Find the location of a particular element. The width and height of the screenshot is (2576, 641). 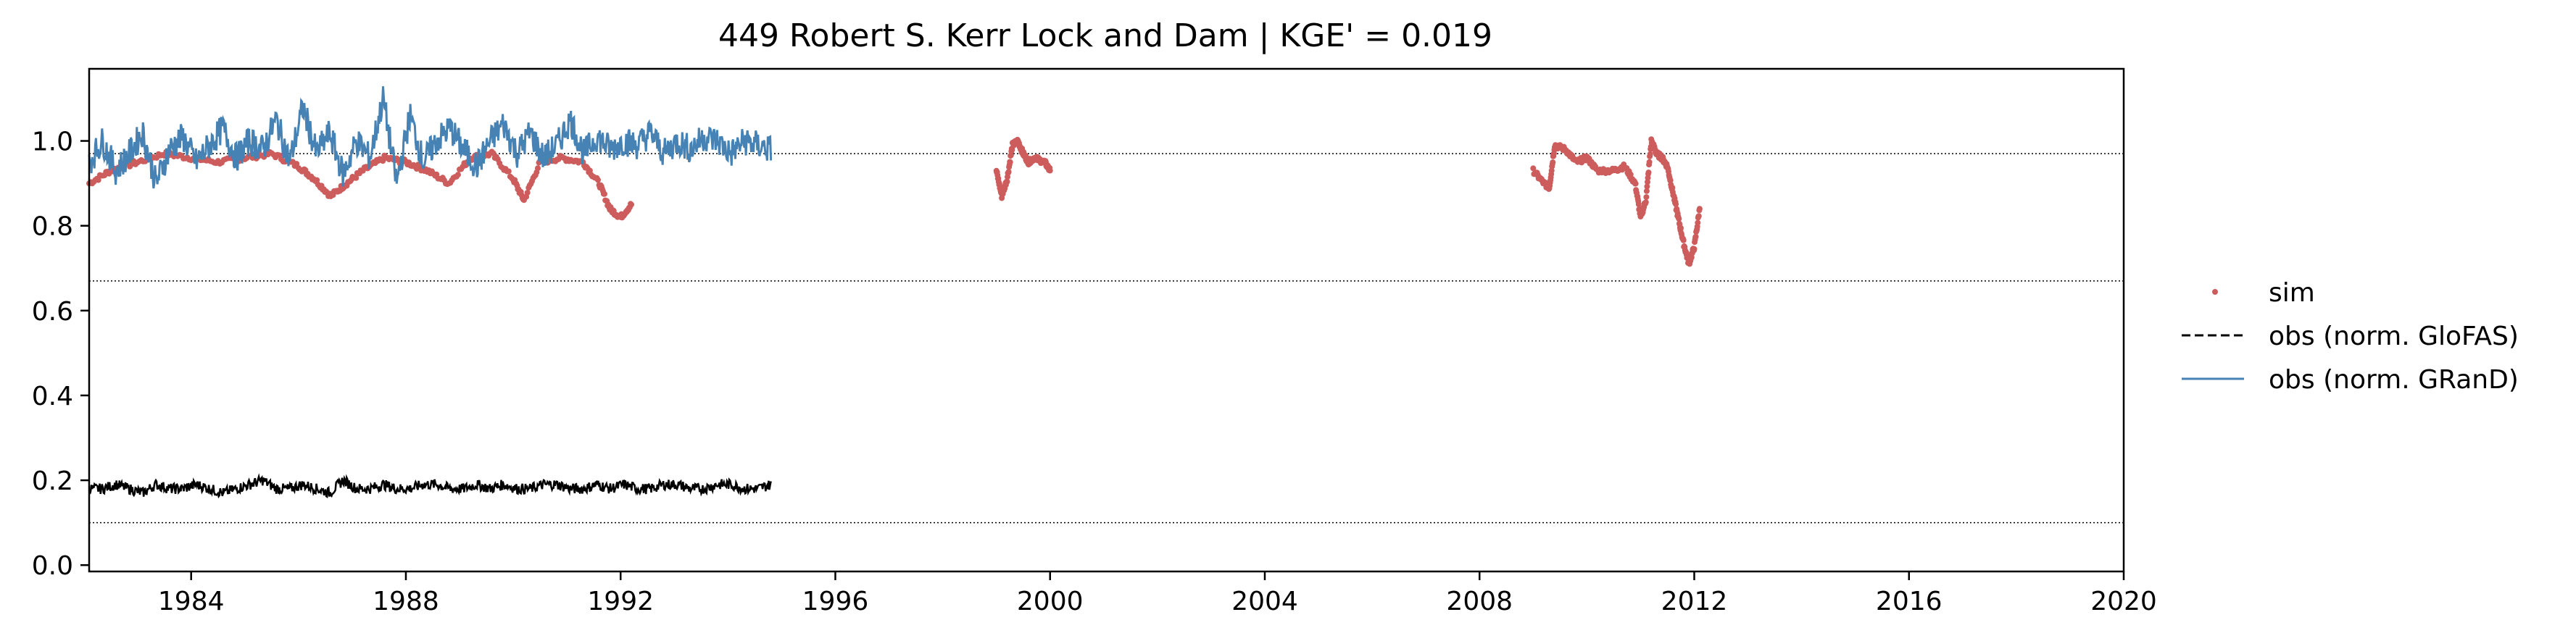

y-tick-label: 1.0 is located at coordinates (52, 142).